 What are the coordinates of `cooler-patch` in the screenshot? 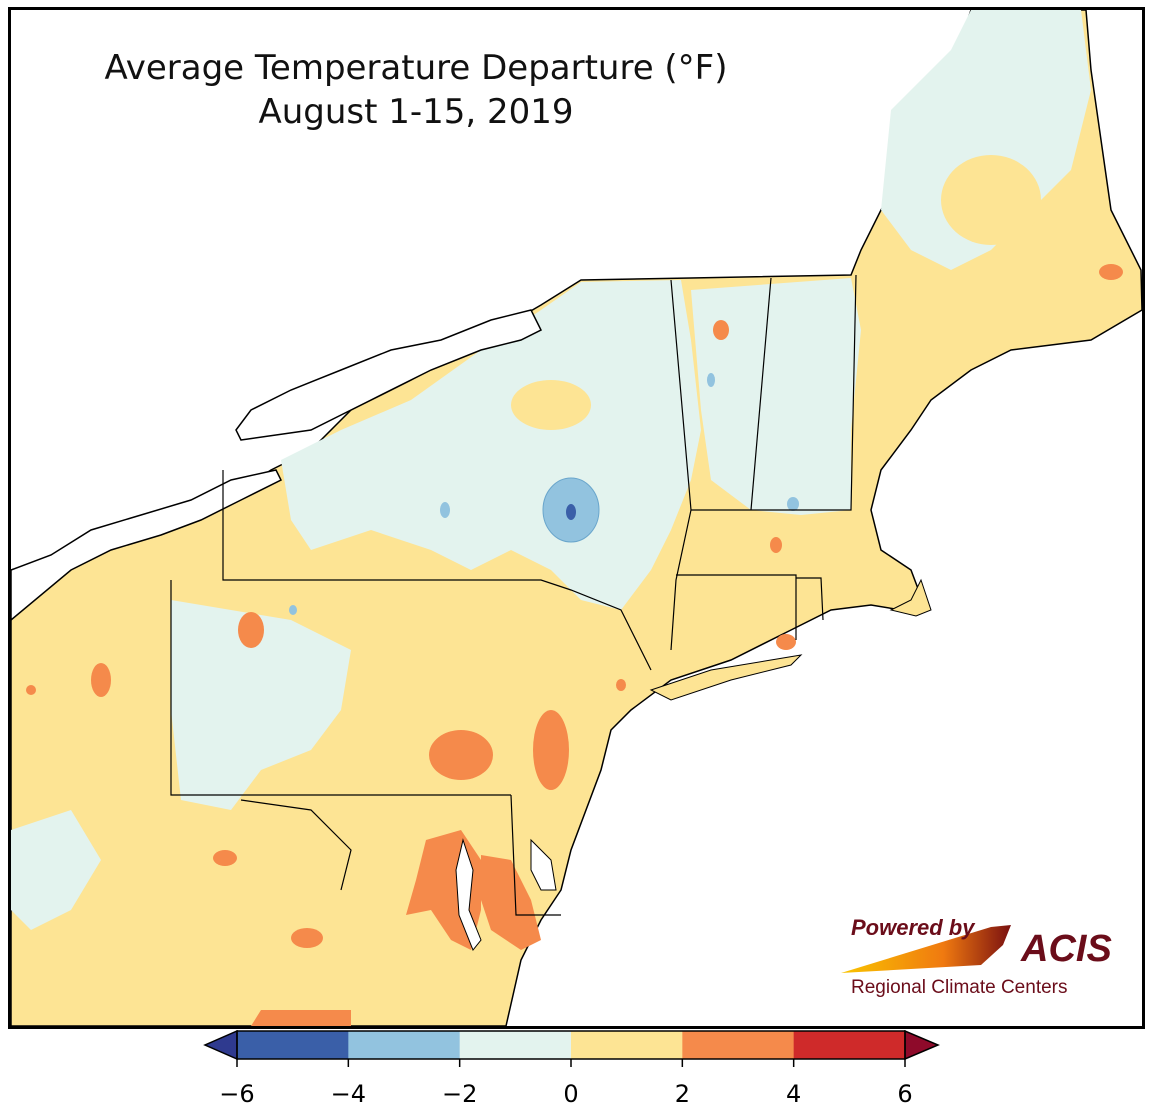 It's located at (571, 512).